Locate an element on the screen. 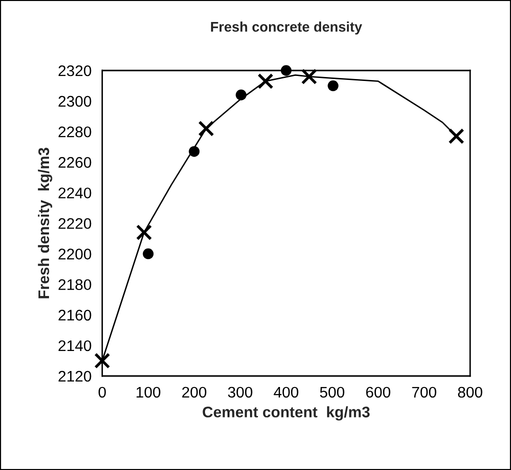 This screenshot has width=511, height=470. y-tick-label: 2240 is located at coordinates (75, 193).